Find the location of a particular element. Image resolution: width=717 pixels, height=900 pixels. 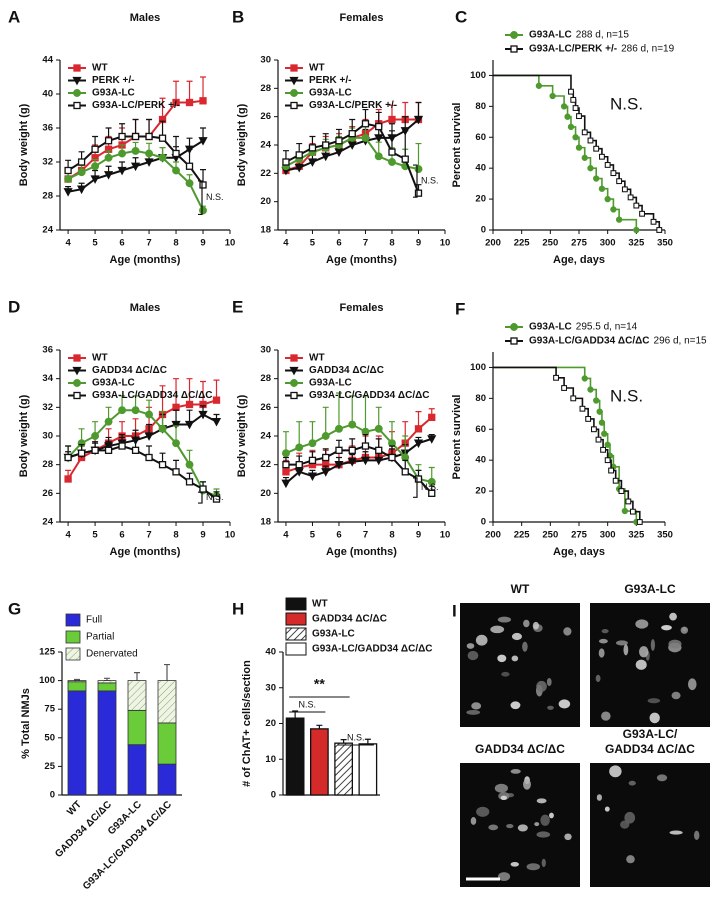

x-tick-label: 4 is located at coordinates (286, 243).